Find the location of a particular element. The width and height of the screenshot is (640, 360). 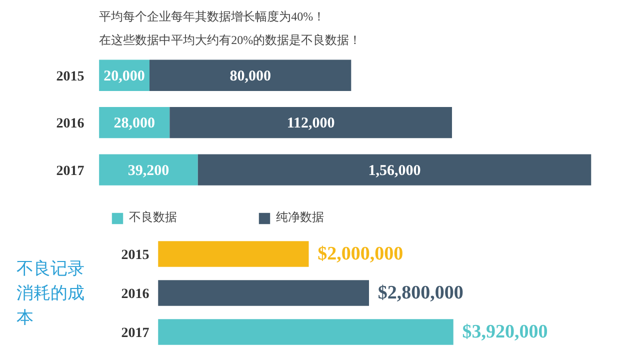

legend-label: 不良数据 is located at coordinates (153, 217).